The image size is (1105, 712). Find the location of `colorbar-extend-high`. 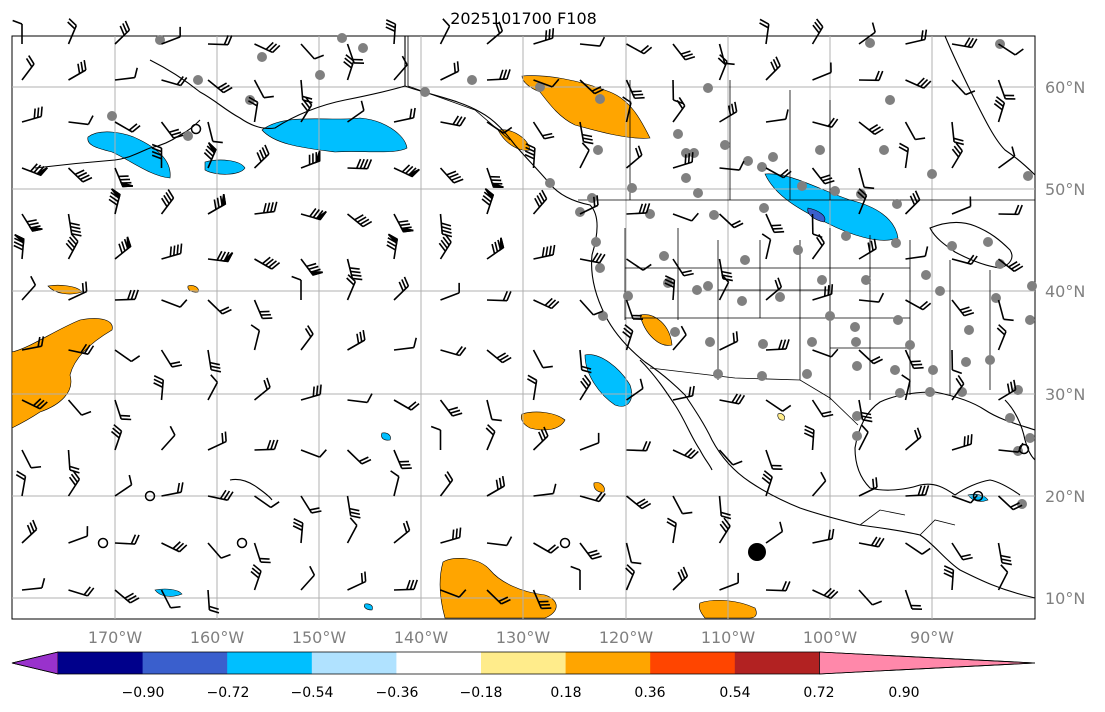

colorbar-extend-high is located at coordinates (927, 663).